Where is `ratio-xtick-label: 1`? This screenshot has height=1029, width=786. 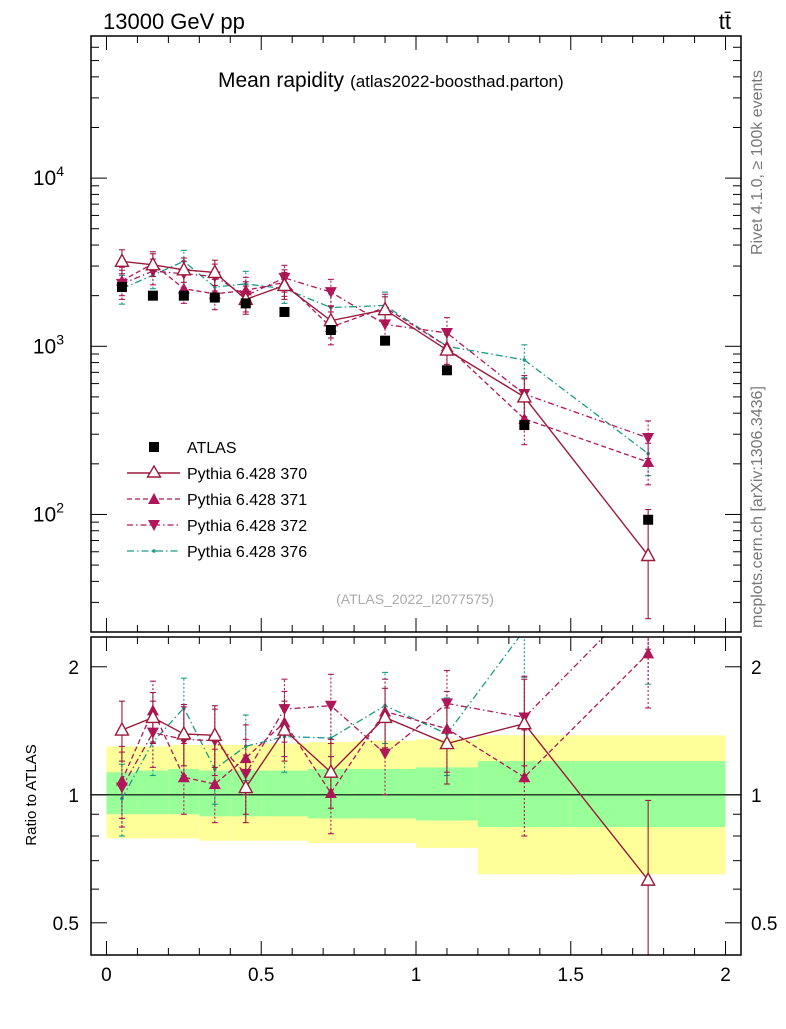
ratio-xtick-label: 1 is located at coordinates (416, 975).